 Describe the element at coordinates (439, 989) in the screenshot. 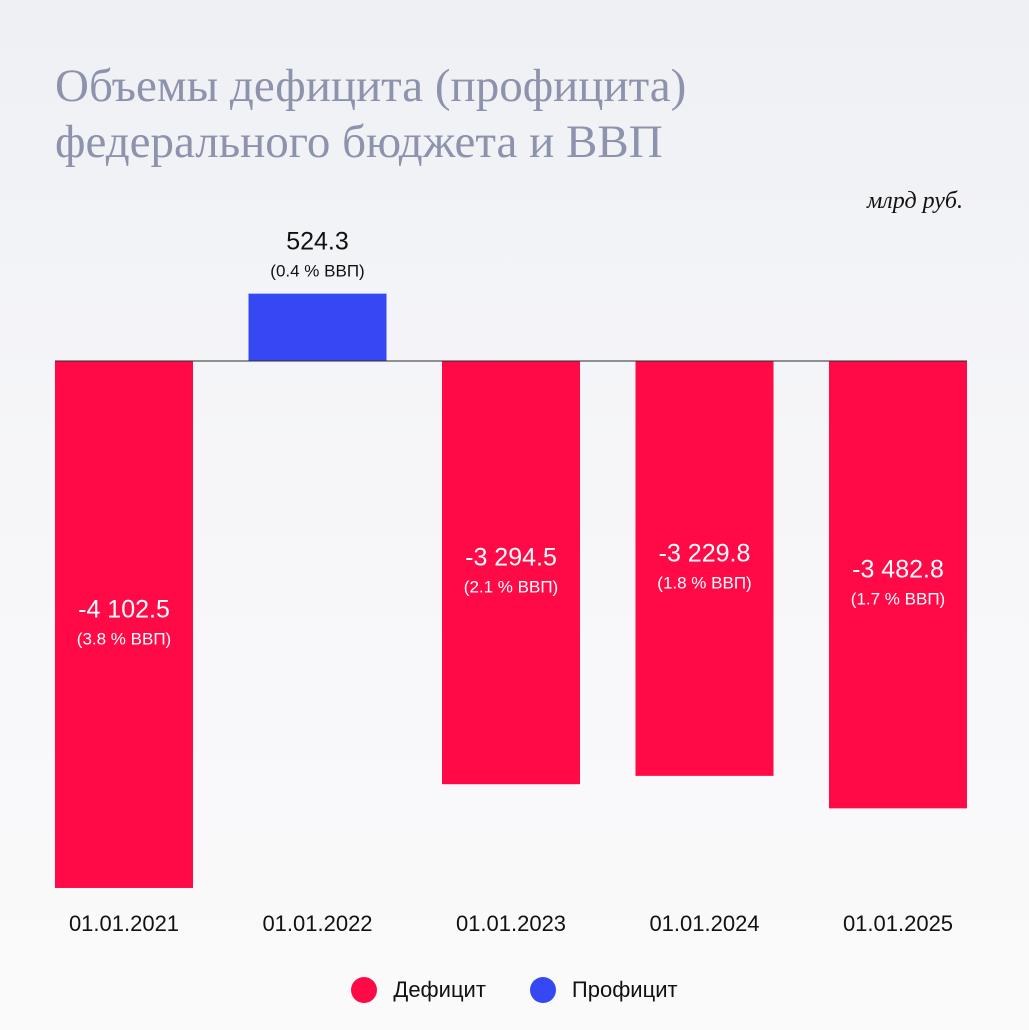

I see `legend-label-deficit: Дефицит` at that location.